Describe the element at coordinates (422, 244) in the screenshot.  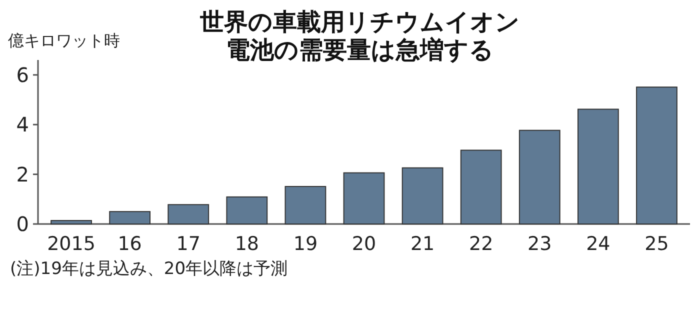
I see `x-tick-label: 21` at that location.